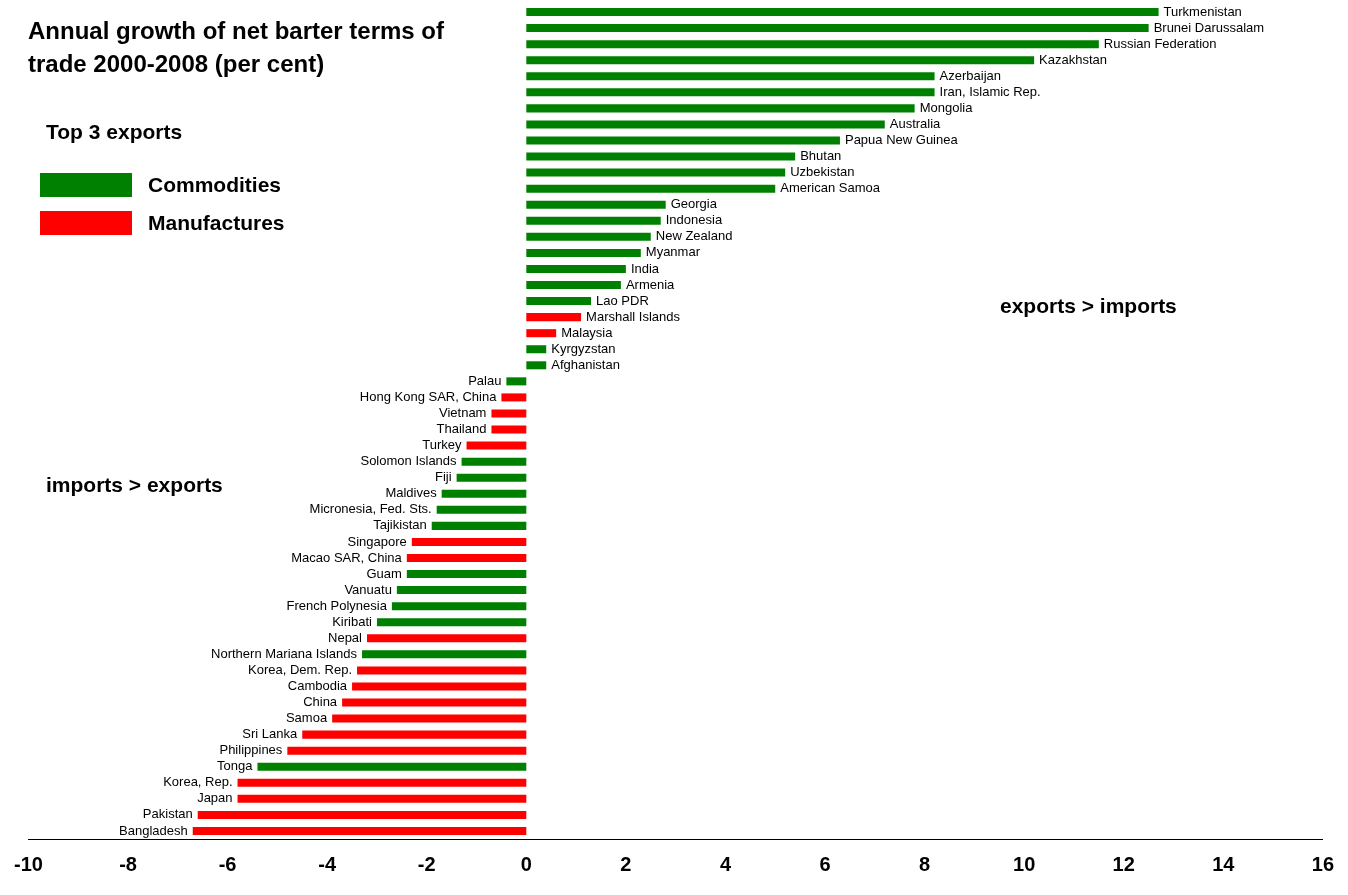 The width and height of the screenshot is (1348, 895). Describe the element at coordinates (442, 445) in the screenshot. I see `y-tick-label: Turkey` at that location.